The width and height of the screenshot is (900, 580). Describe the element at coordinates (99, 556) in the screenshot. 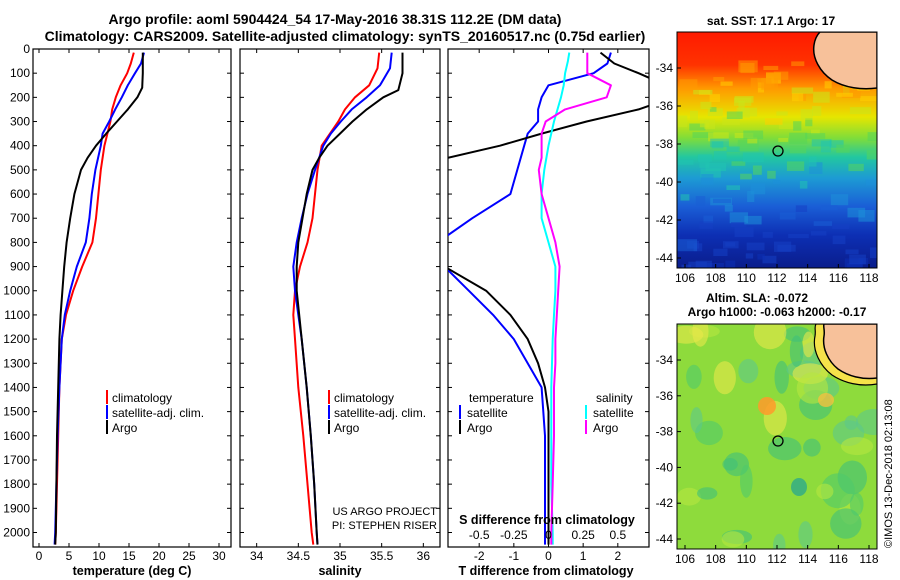

I see `x-tick-label: 10` at that location.